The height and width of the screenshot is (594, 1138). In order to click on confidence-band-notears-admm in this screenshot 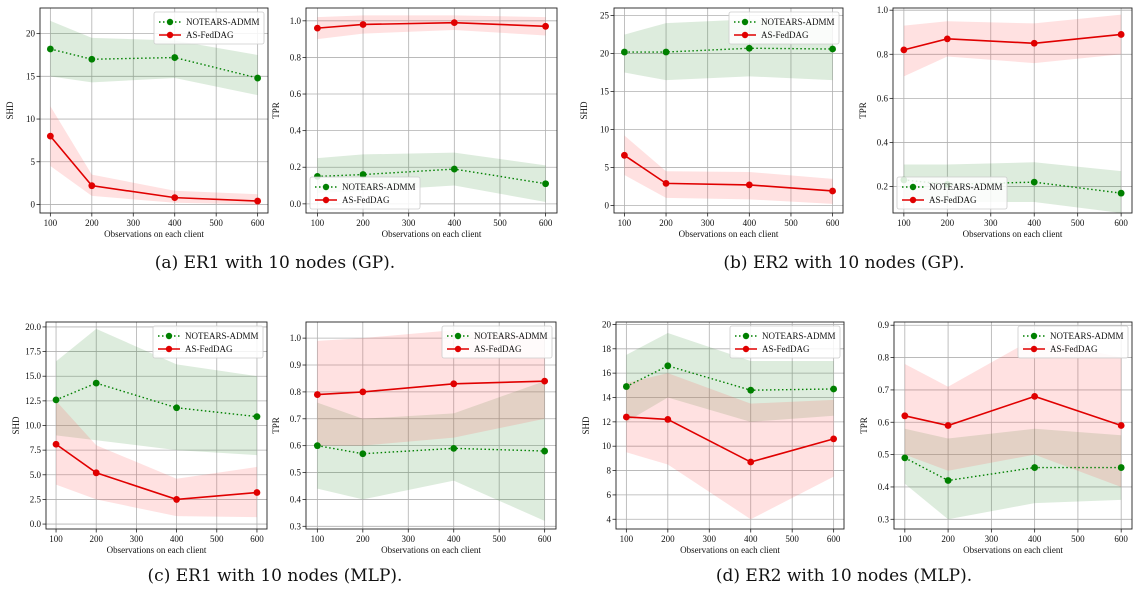, I will do `click(156, 392)`.